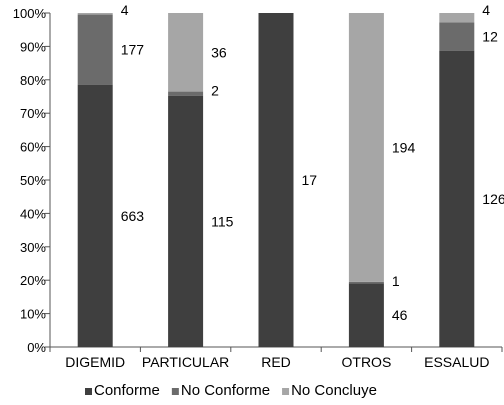 The image size is (504, 405). What do you see at coordinates (486, 10) in the screenshot?
I see `data-label-essalud-no-concluye: 4` at bounding box center [486, 10].